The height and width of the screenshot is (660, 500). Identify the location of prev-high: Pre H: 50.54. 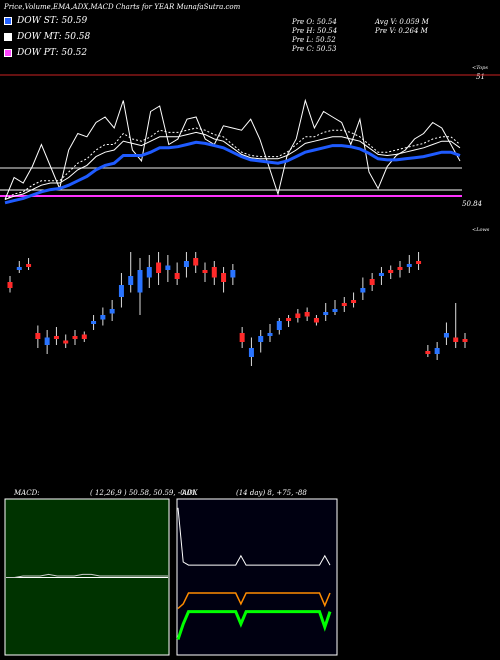
(315, 31).